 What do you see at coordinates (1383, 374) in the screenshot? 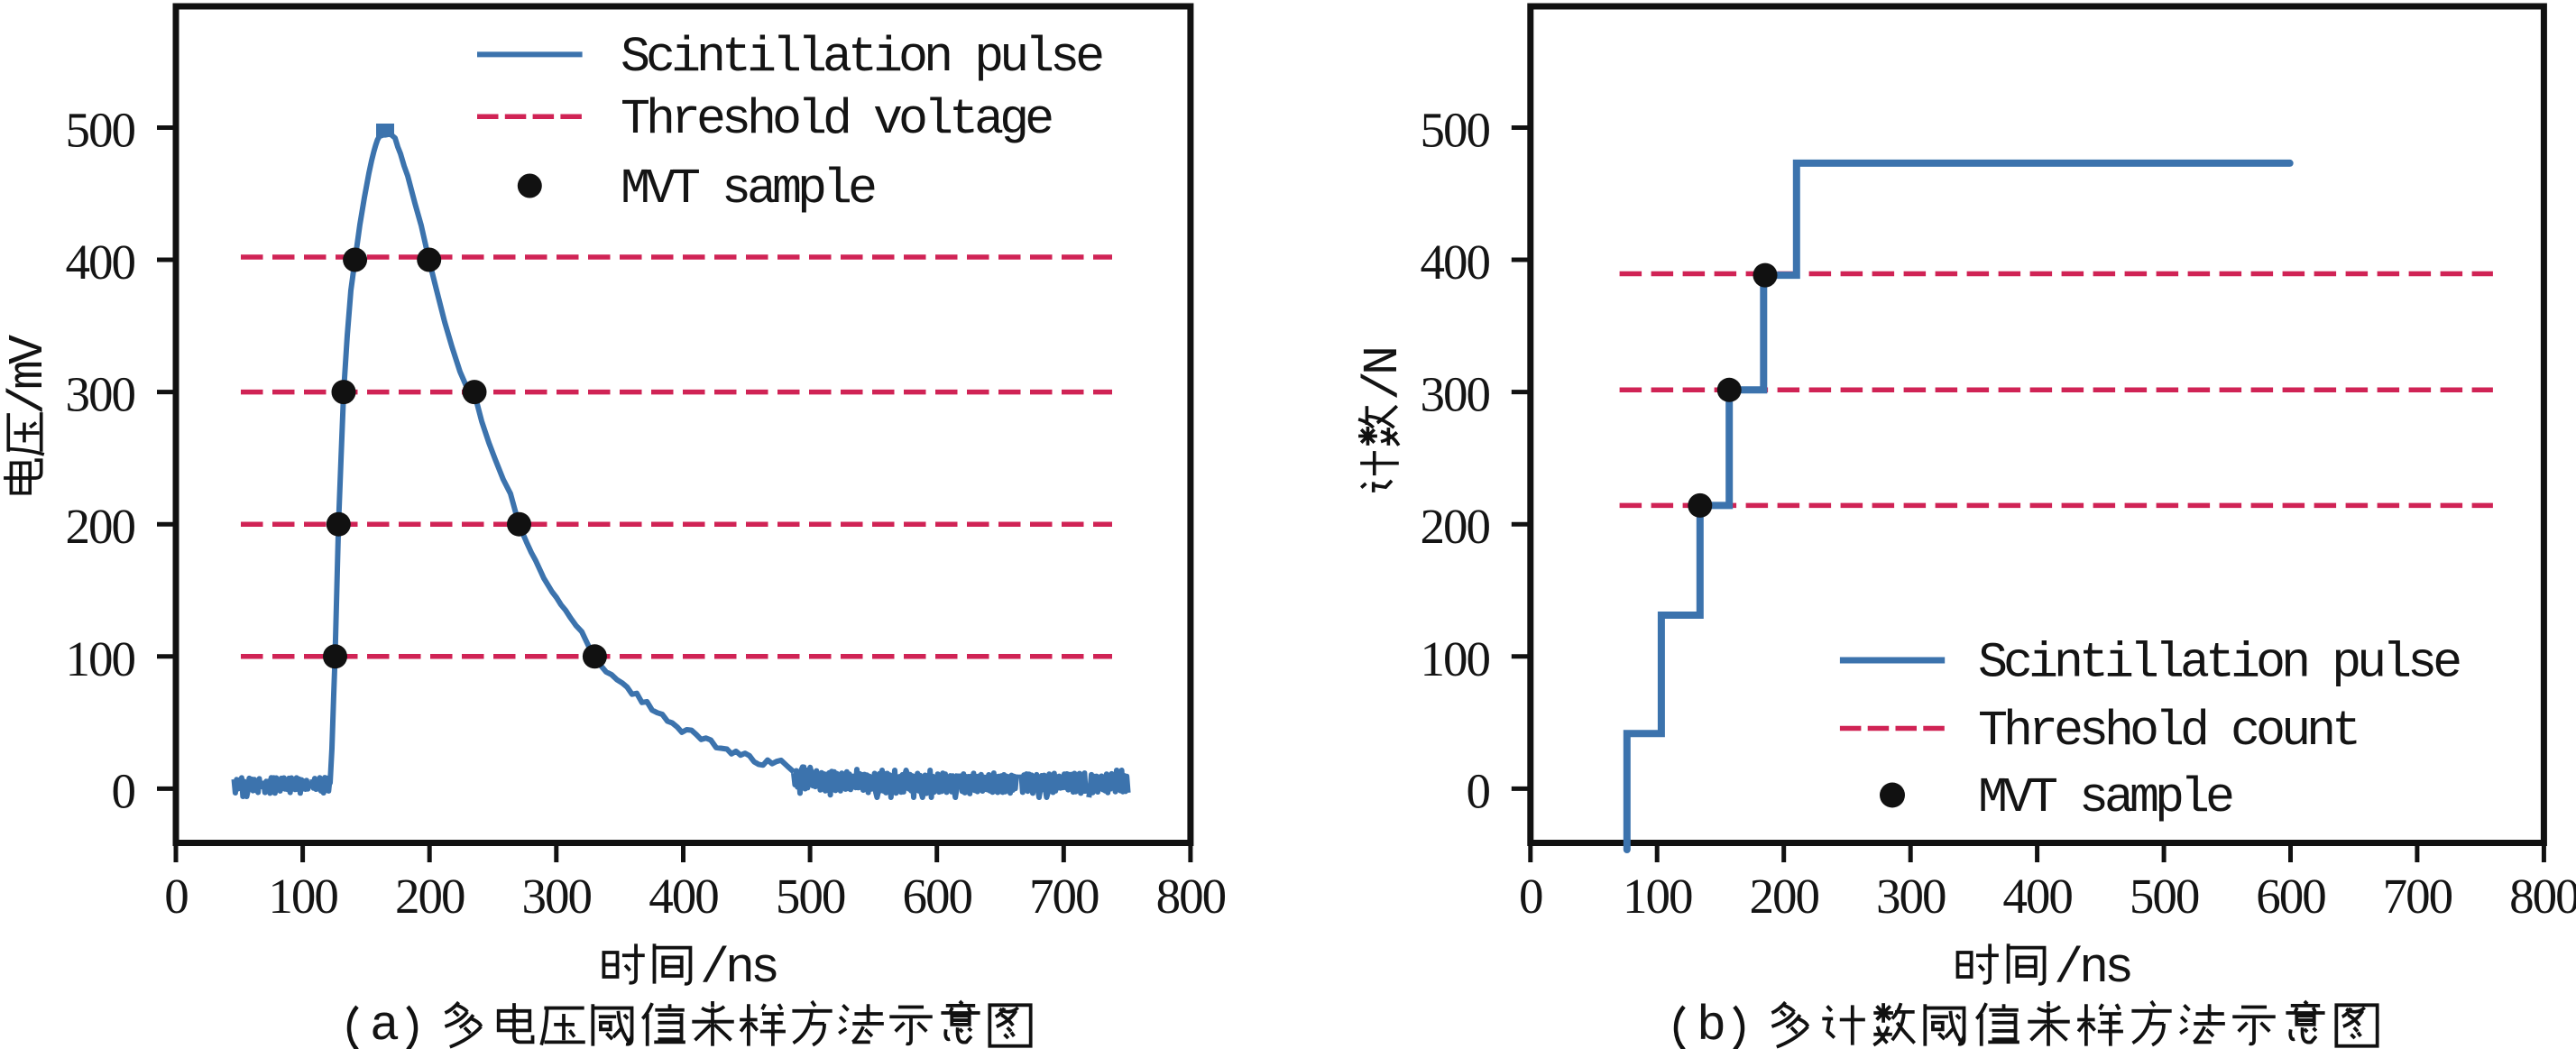
I see `svg-text: /N` at bounding box center [1383, 374].